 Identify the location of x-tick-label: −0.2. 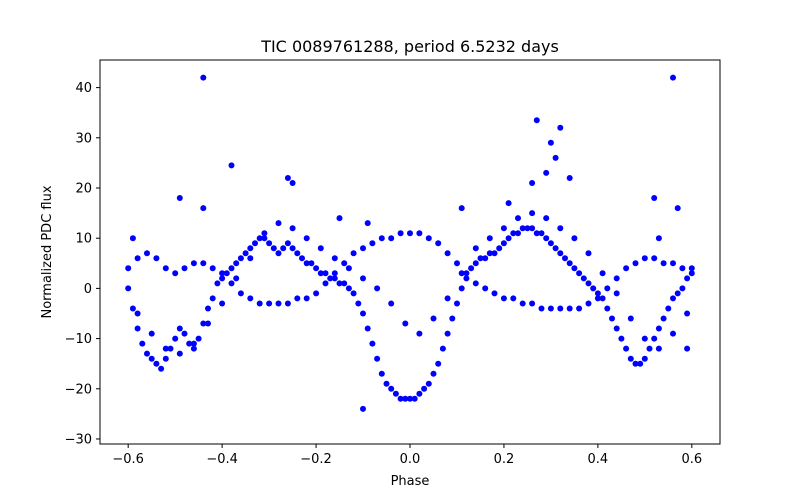
(316, 459).